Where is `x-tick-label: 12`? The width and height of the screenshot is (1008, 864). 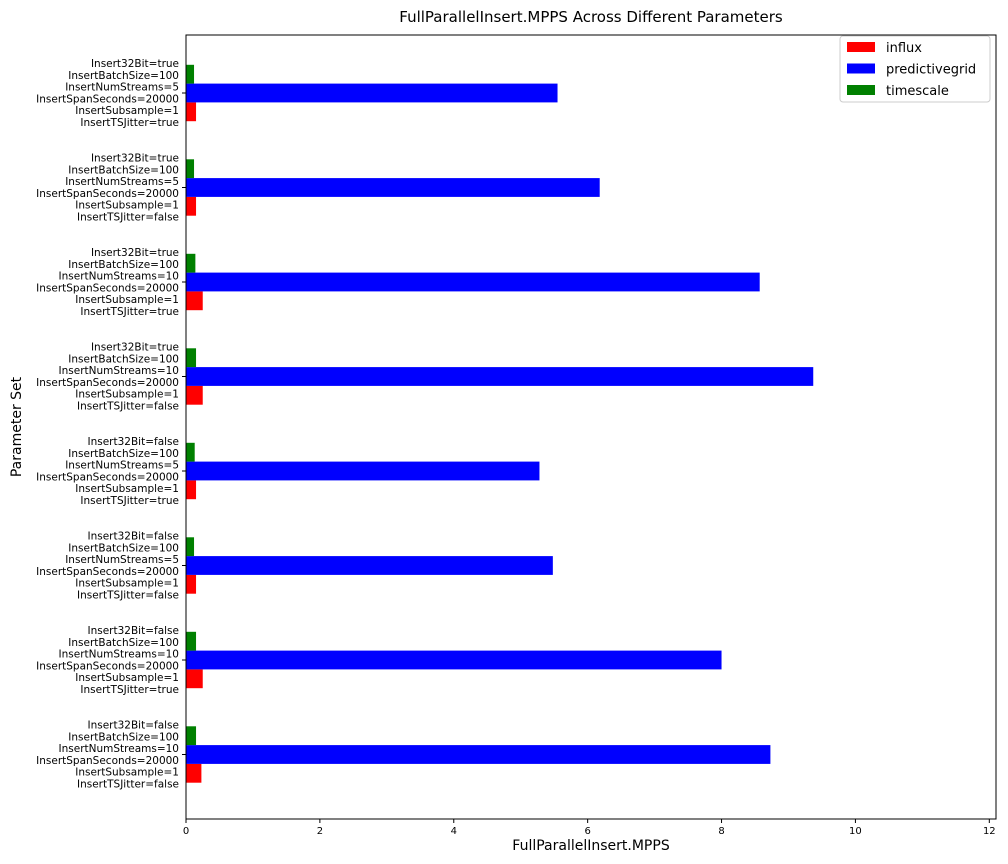
x-tick-label: 12 is located at coordinates (989, 831).